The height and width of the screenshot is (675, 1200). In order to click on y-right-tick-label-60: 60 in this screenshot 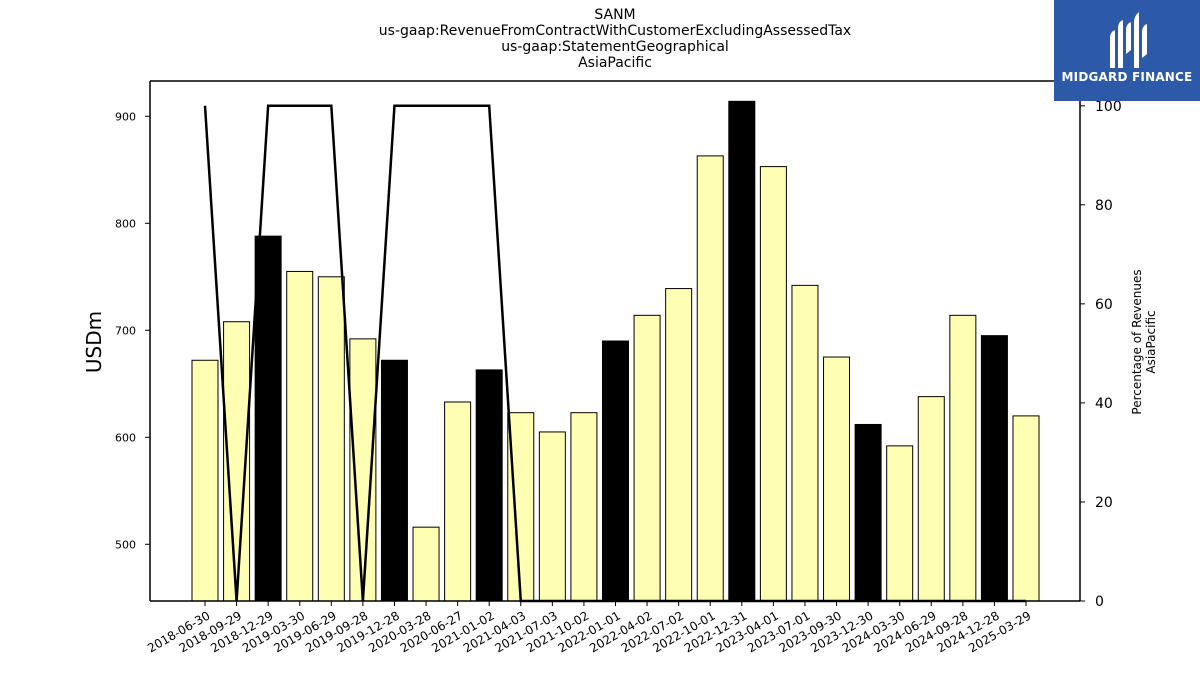, I will do `click(1104, 305)`.